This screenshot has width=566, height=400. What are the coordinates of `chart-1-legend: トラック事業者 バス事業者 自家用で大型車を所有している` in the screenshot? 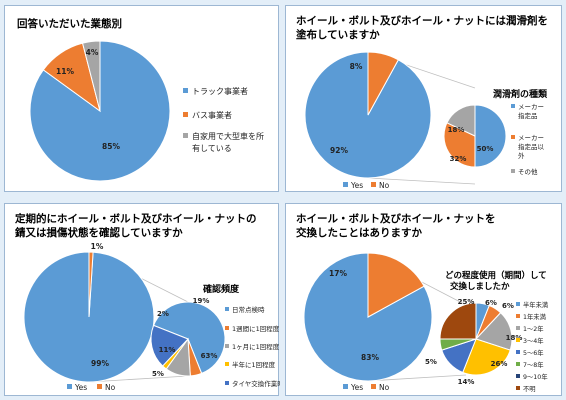 It's located at (223, 119).